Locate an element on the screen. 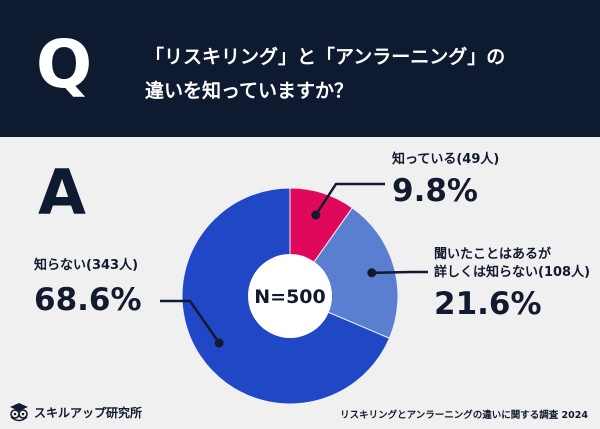 The image size is (600, 429). label-heard-percent: 21.6% is located at coordinates (488, 304).